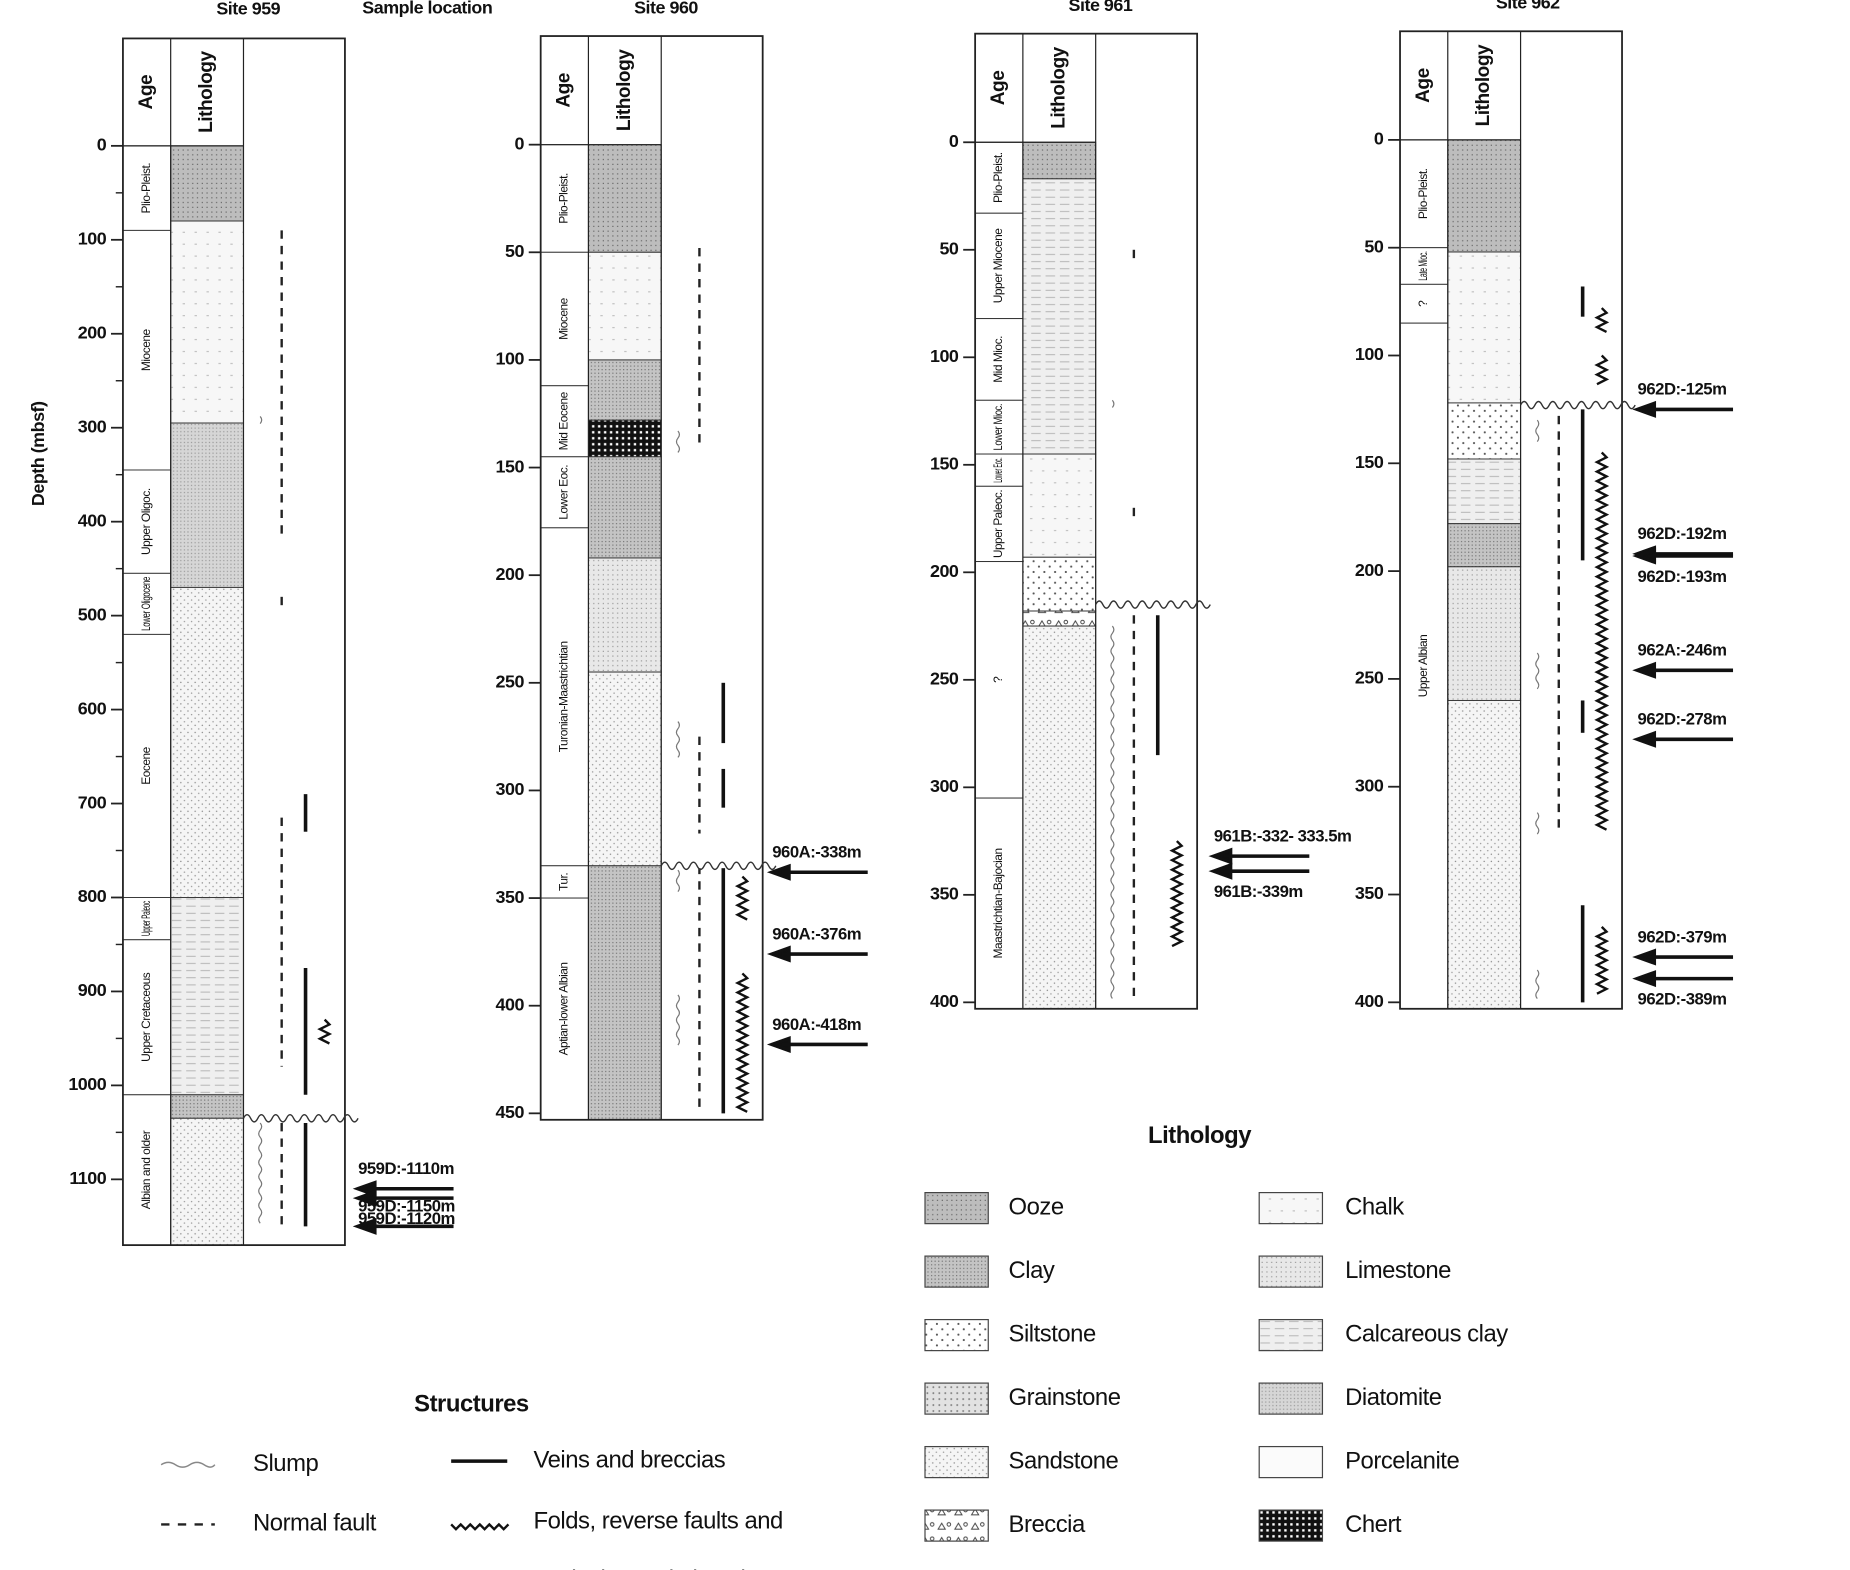 Image resolution: width=1850 pixels, height=1570 pixels. What do you see at coordinates (471, 1403) in the screenshot?
I see `legend-title: Structures` at bounding box center [471, 1403].